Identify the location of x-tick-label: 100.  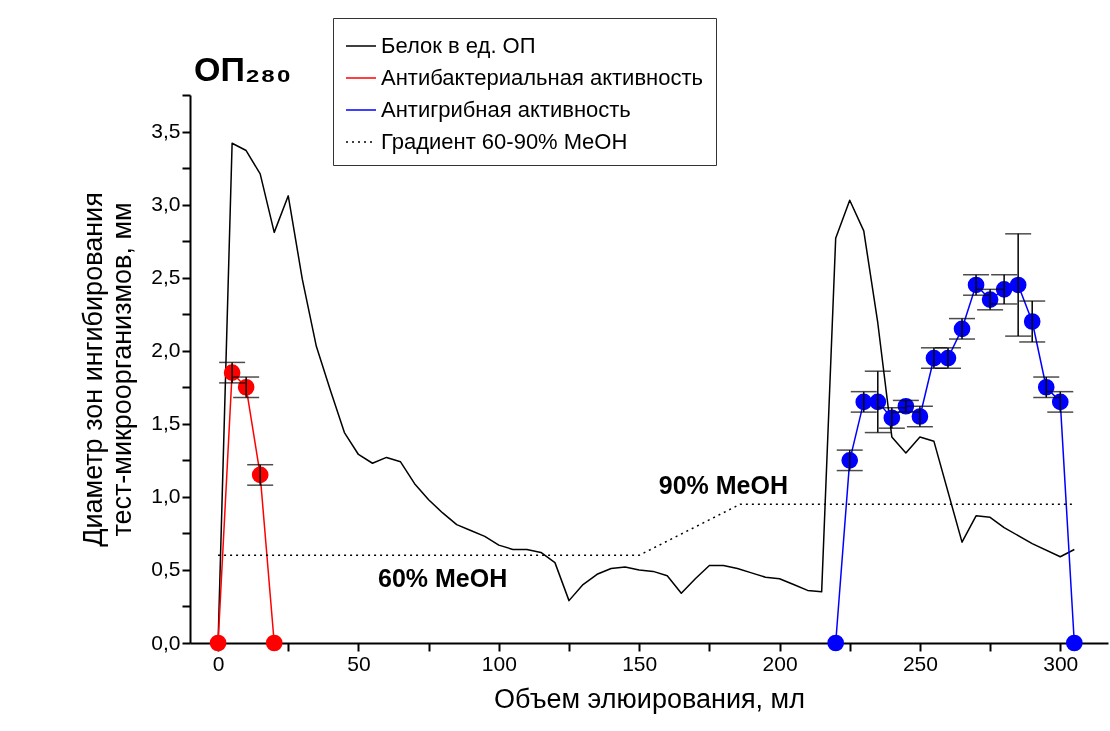
(499, 663).